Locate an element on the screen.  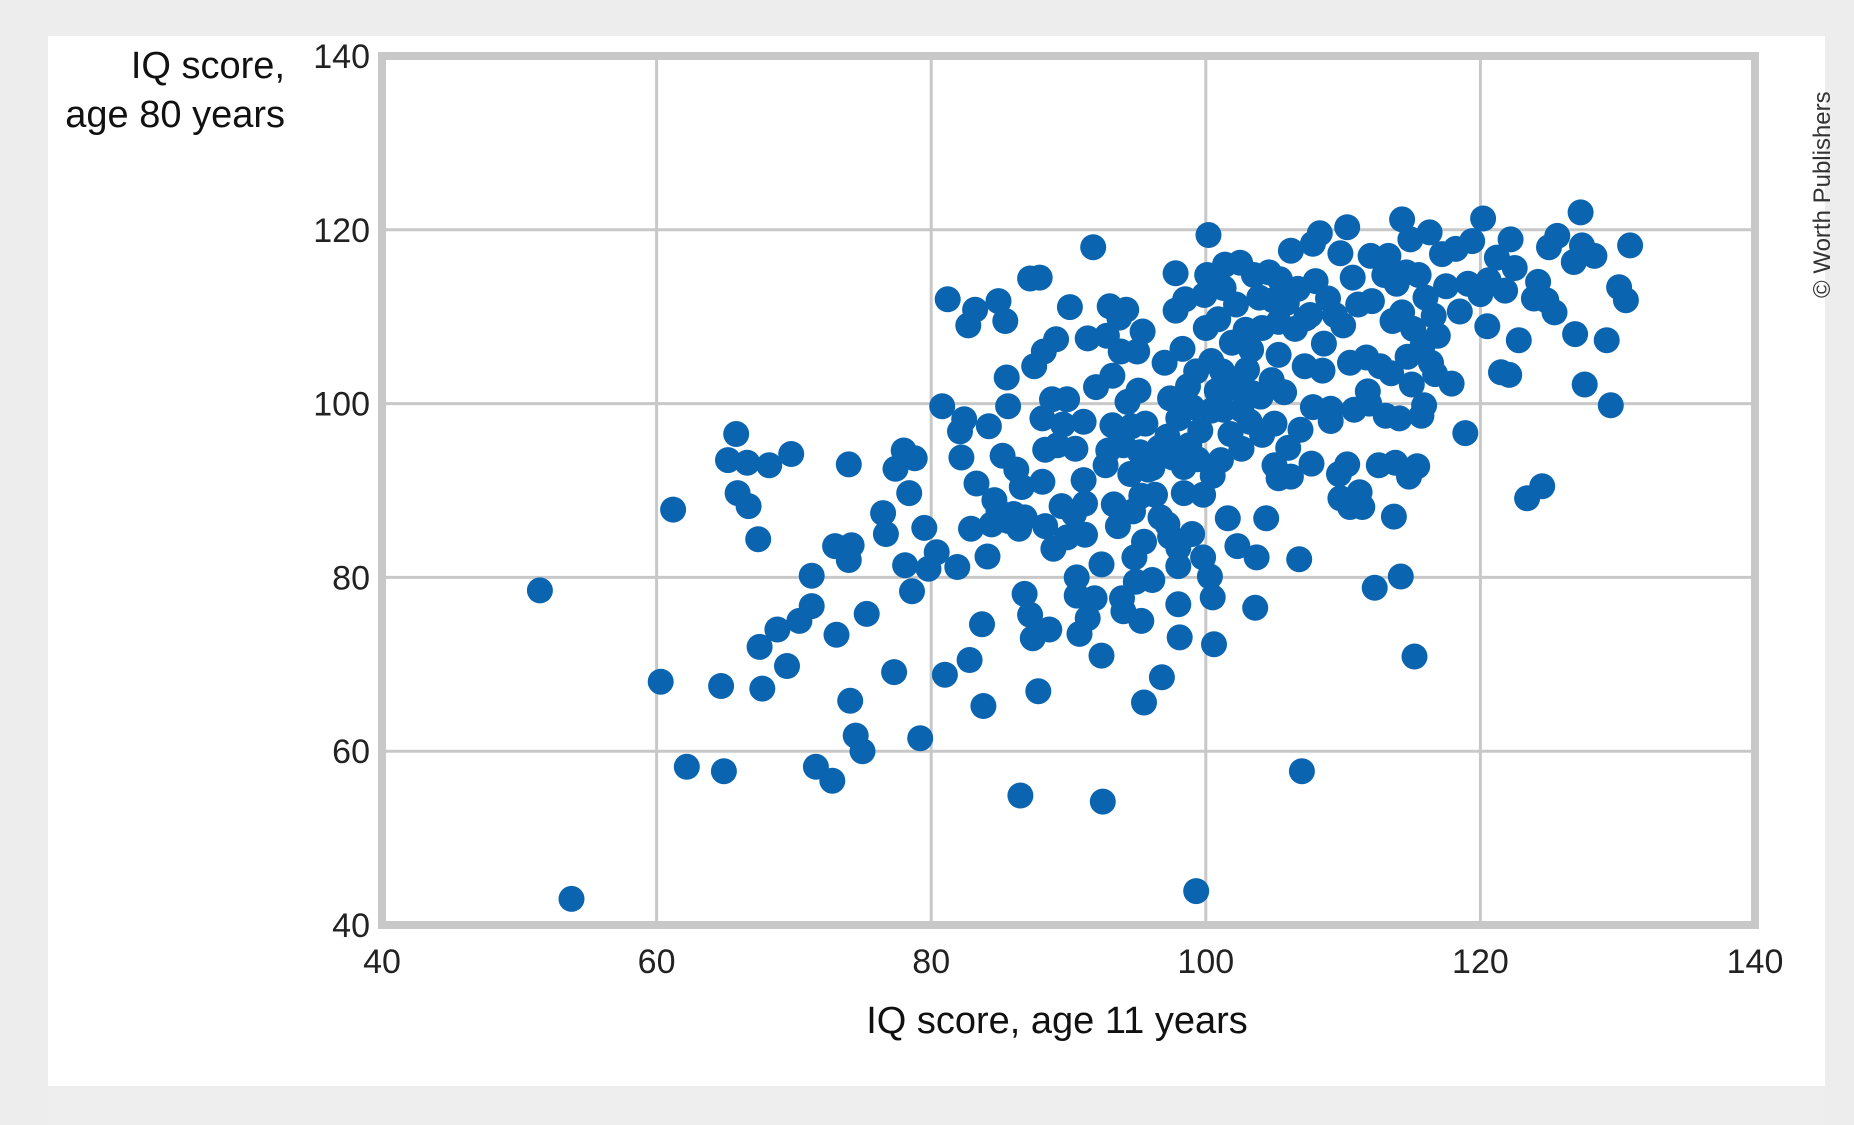
x-tick-label-40: 40 is located at coordinates (382, 962).